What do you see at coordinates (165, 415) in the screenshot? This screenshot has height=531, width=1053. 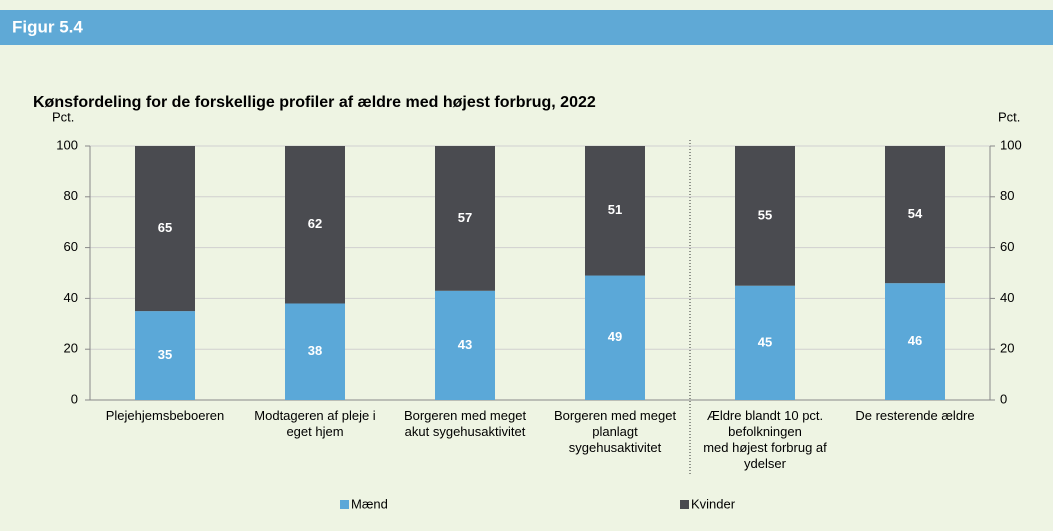 I see `x-tick-label: Plejehjemsbeboeren` at bounding box center [165, 415].